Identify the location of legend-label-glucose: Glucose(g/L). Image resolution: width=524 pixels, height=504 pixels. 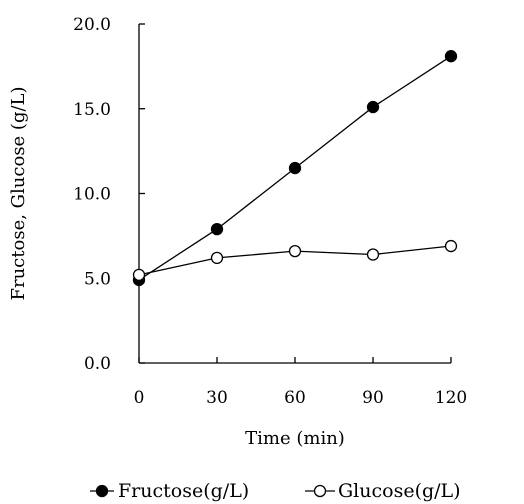
(399, 491).